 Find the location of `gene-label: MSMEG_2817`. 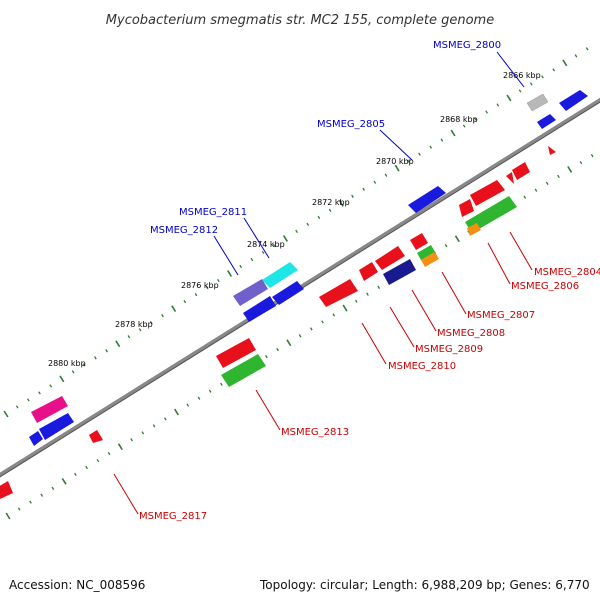

gene-label: MSMEG_2817 is located at coordinates (173, 516).